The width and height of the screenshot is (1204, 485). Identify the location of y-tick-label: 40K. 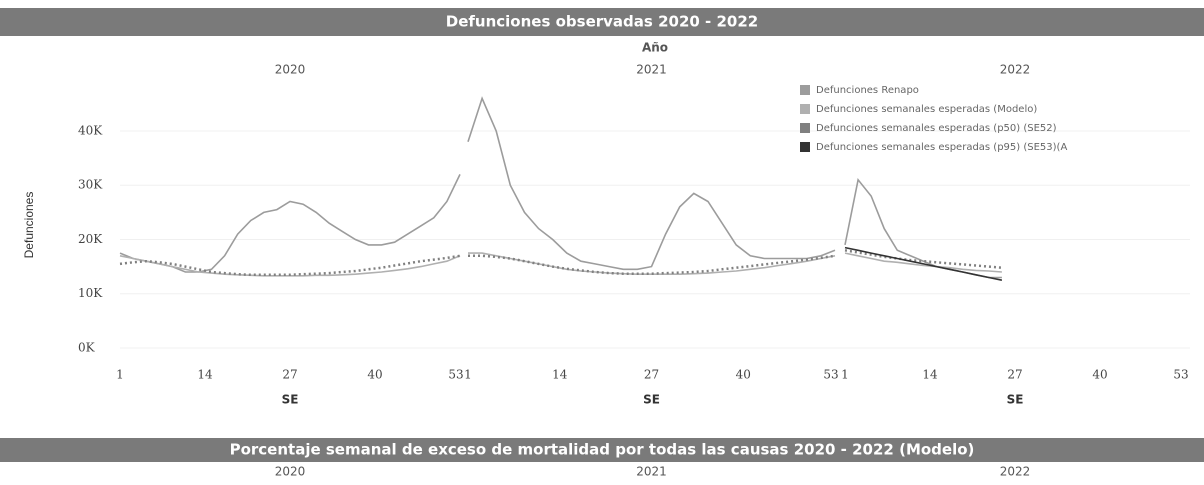
(90, 130).